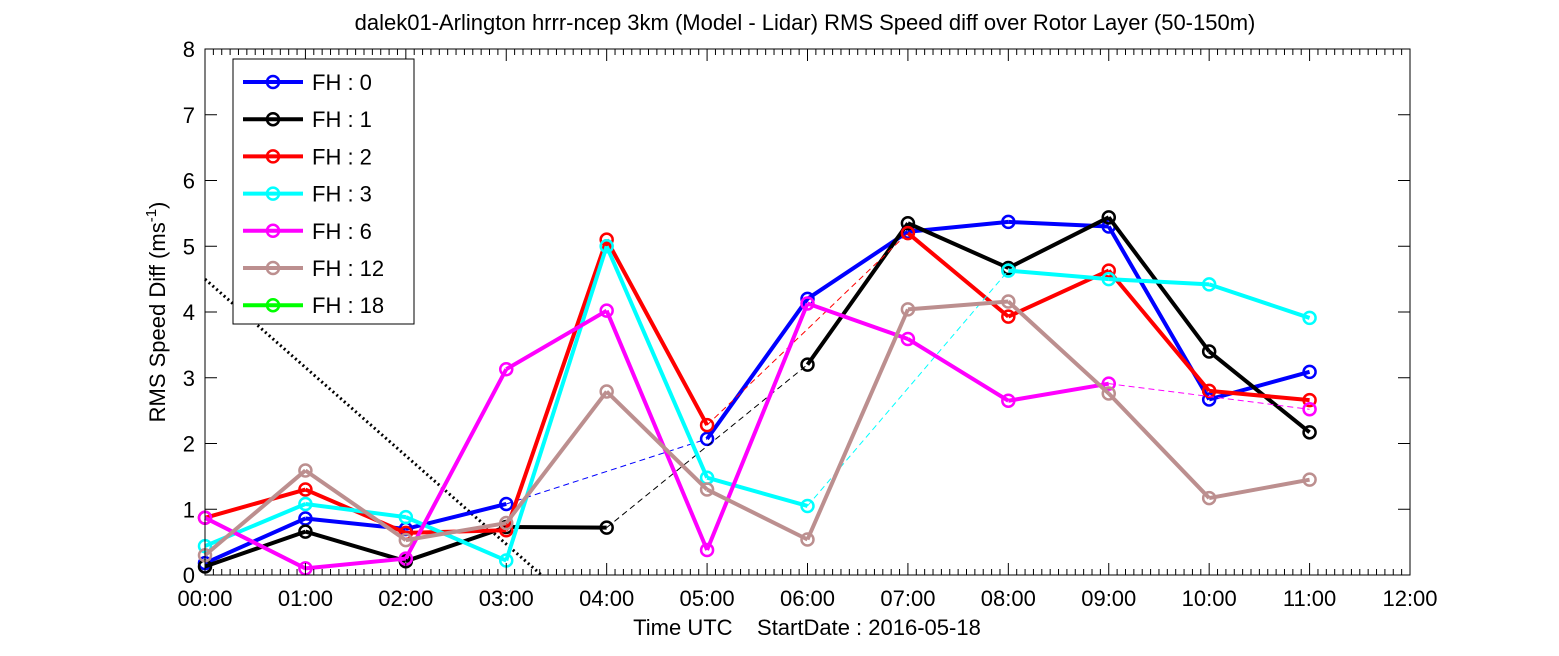  What do you see at coordinates (506, 598) in the screenshot?
I see `x-tick-label: 03:00` at bounding box center [506, 598].